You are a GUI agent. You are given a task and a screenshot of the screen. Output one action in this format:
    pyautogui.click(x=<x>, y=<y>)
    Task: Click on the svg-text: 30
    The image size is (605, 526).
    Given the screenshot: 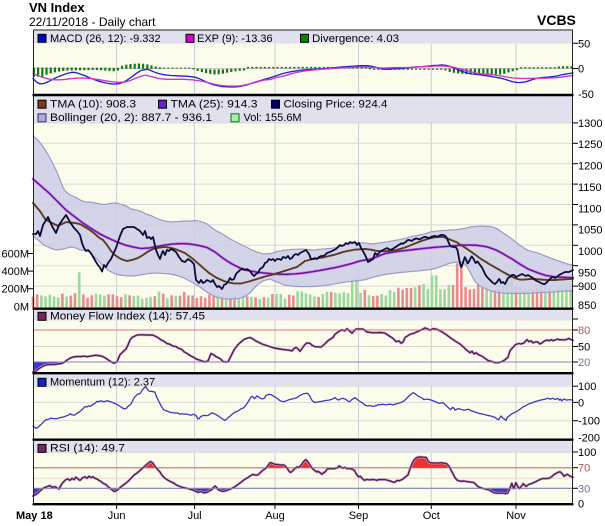 What is the action you would take?
    pyautogui.click(x=584, y=489)
    